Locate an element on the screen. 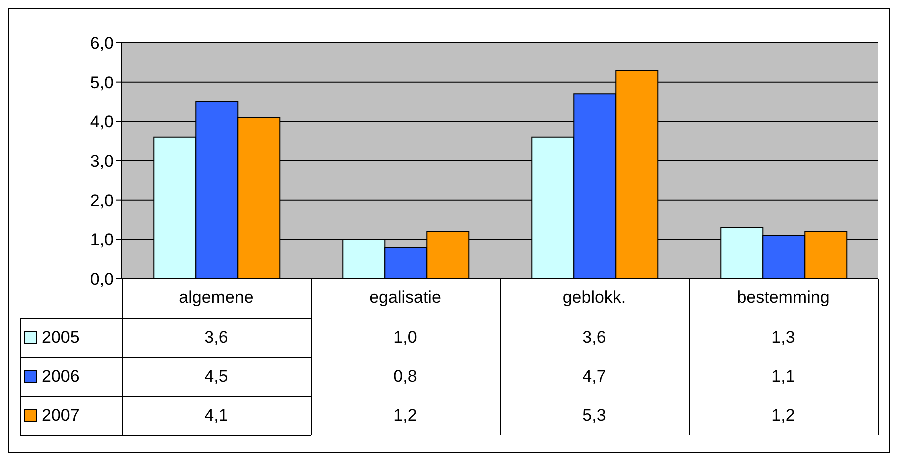 Image resolution: width=898 pixels, height=461 pixels. x-tick-label: geblokk. is located at coordinates (594, 298).